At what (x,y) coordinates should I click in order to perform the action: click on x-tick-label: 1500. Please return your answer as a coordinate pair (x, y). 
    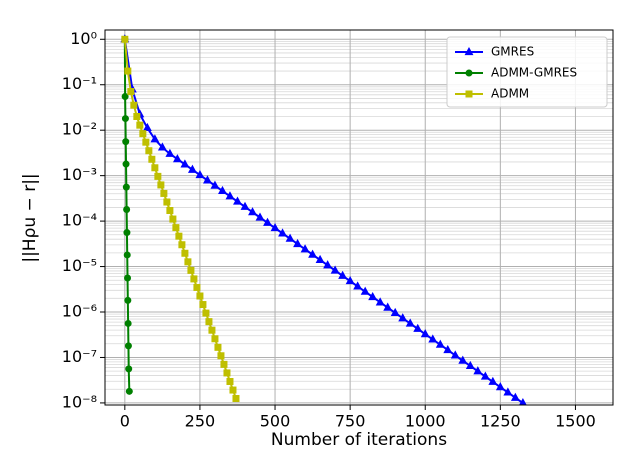
    Looking at the image, I should click on (575, 421).